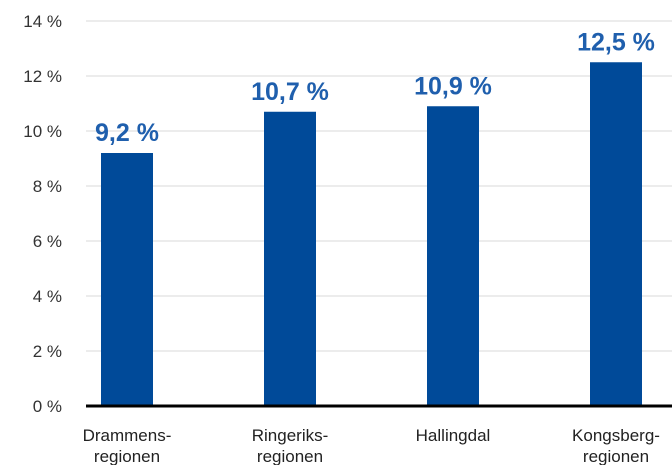 The width and height of the screenshot is (672, 465). I want to click on y-axis-tick-labels: 0 % 2 % 4 % 6 % 8 % 10 % 12 % 14 %, so click(42, 214).